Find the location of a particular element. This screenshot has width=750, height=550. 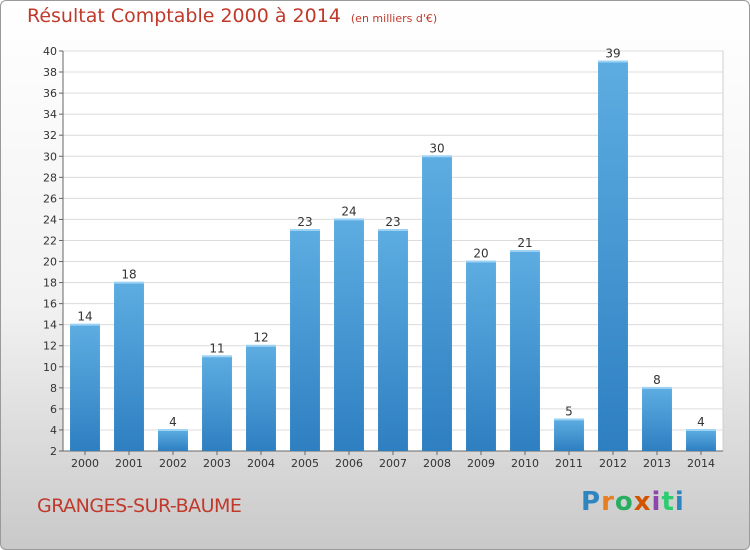

y-tick-label: 36 is located at coordinates (50, 93).